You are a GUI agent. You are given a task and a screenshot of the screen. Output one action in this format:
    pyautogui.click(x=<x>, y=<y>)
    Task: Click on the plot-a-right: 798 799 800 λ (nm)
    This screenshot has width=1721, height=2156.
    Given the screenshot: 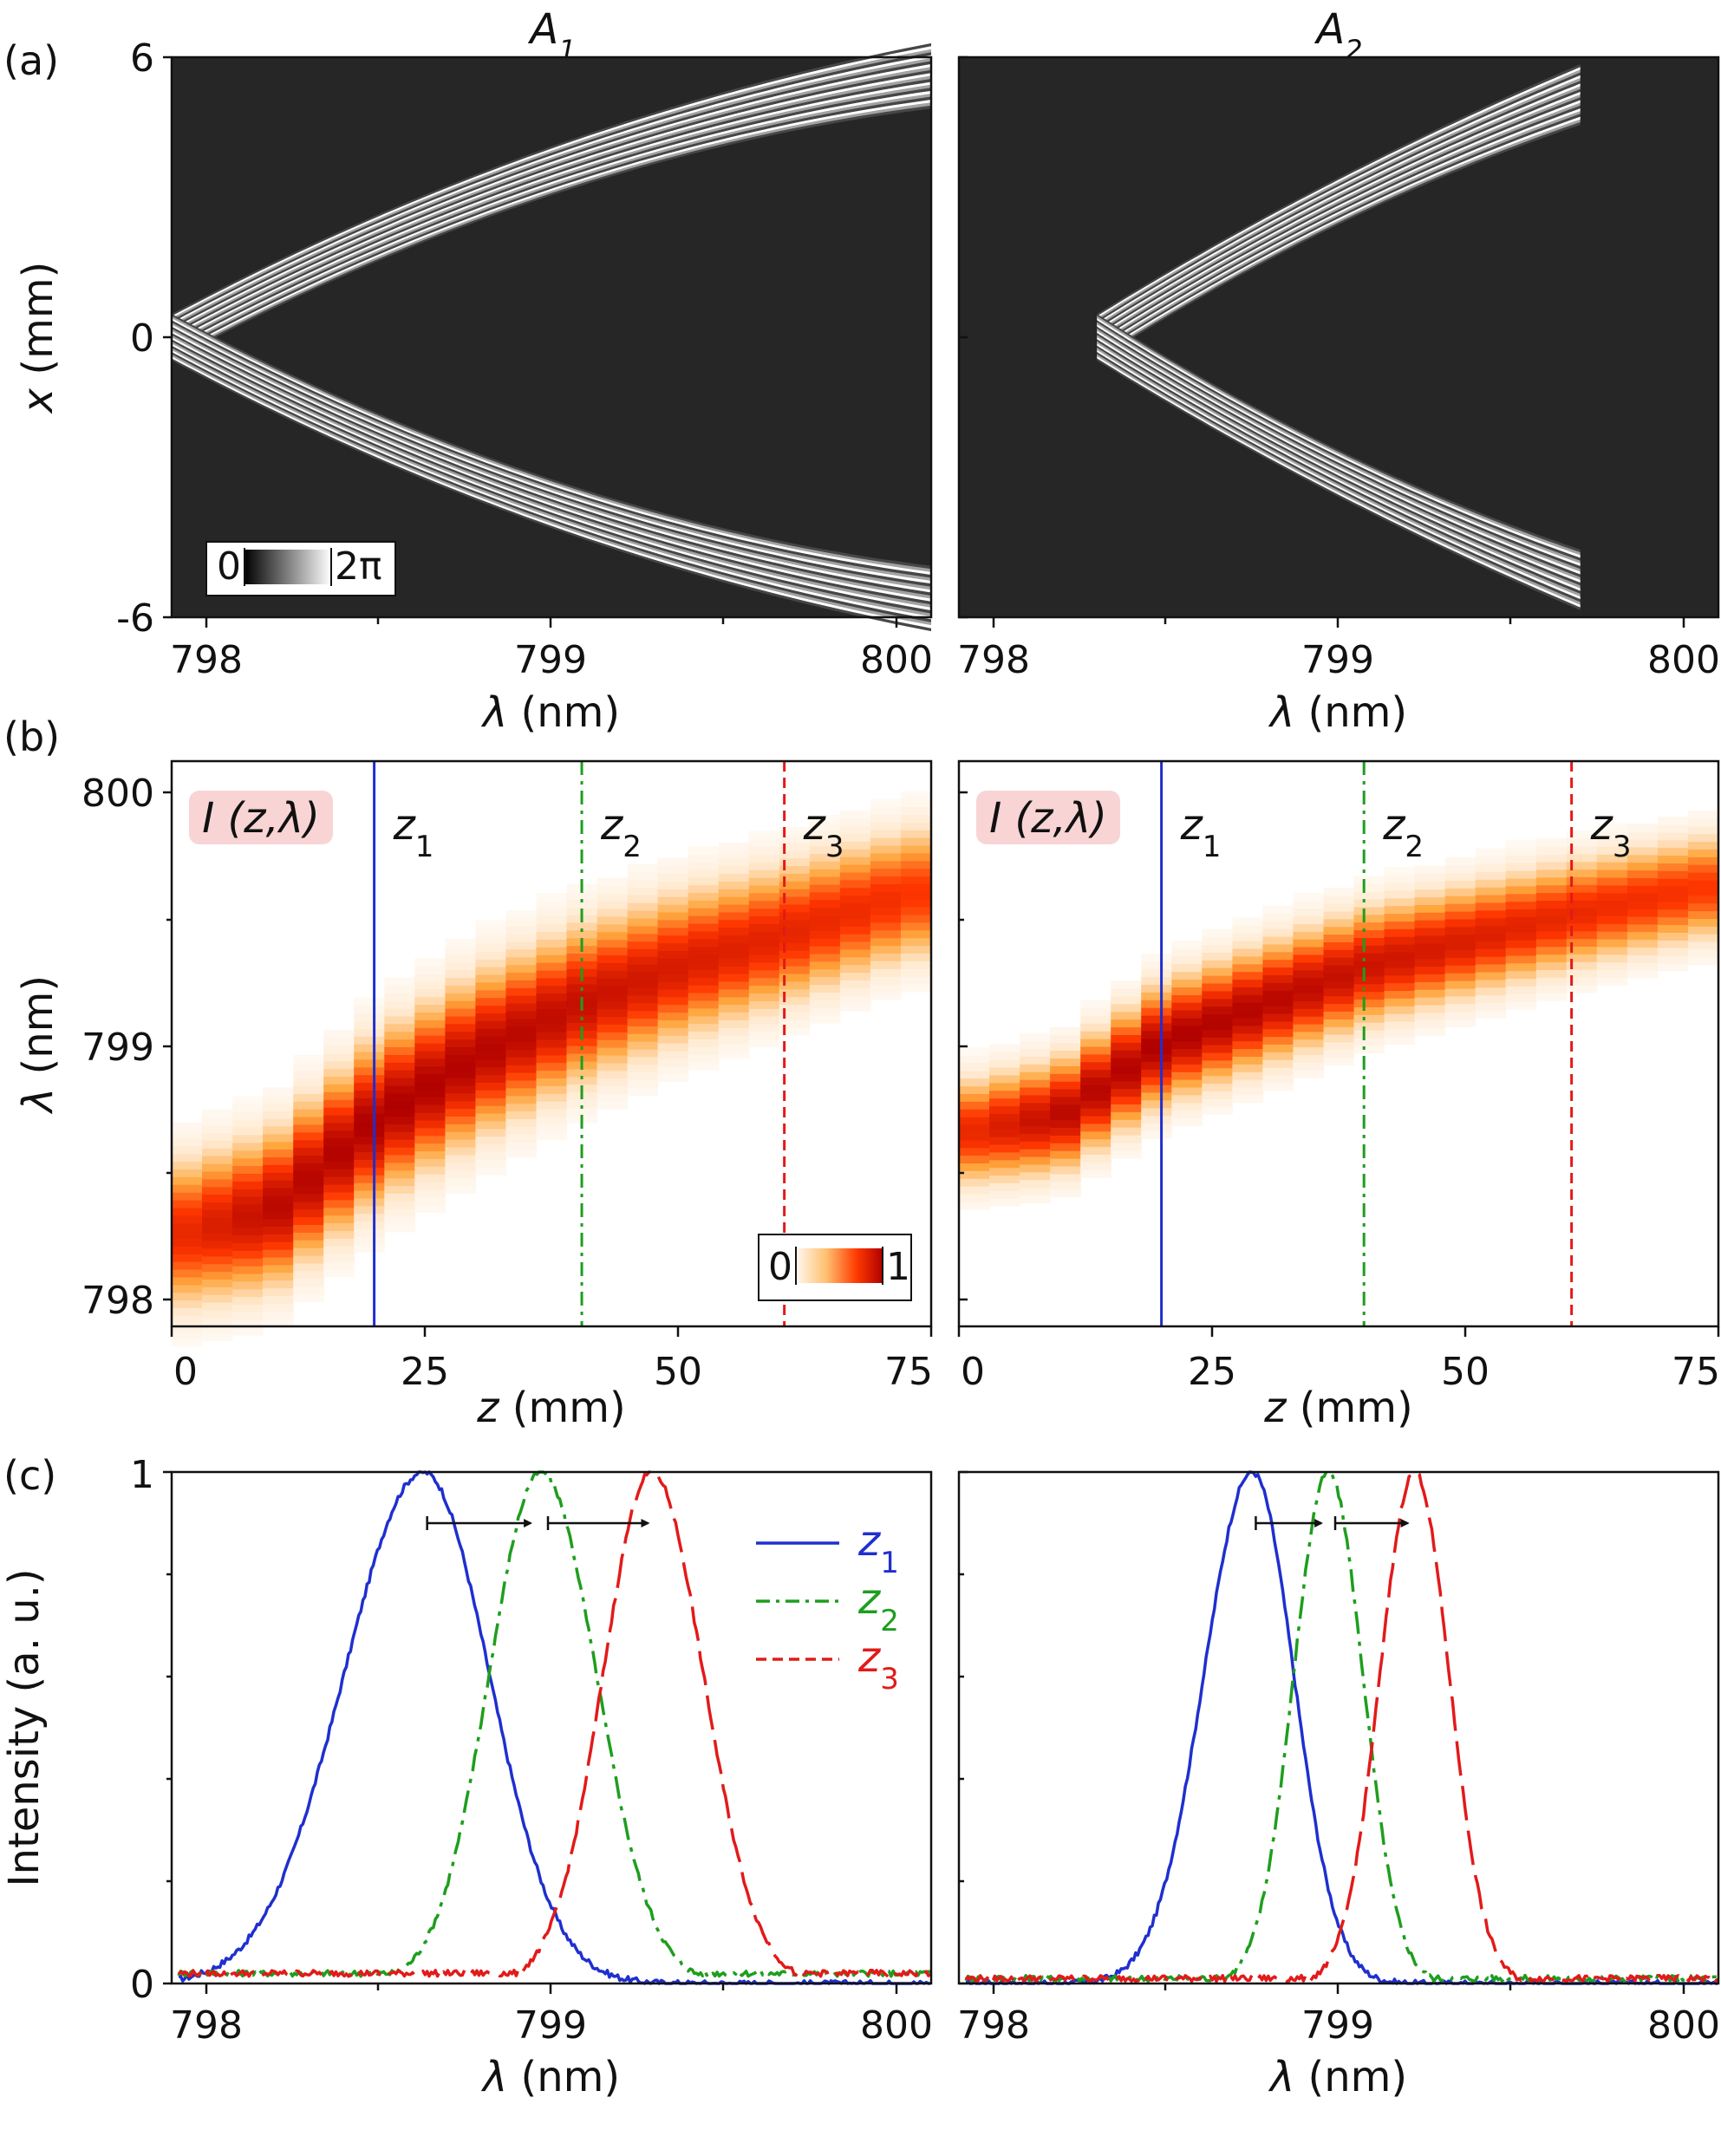 What is the action you would take?
    pyautogui.click(x=1338, y=396)
    